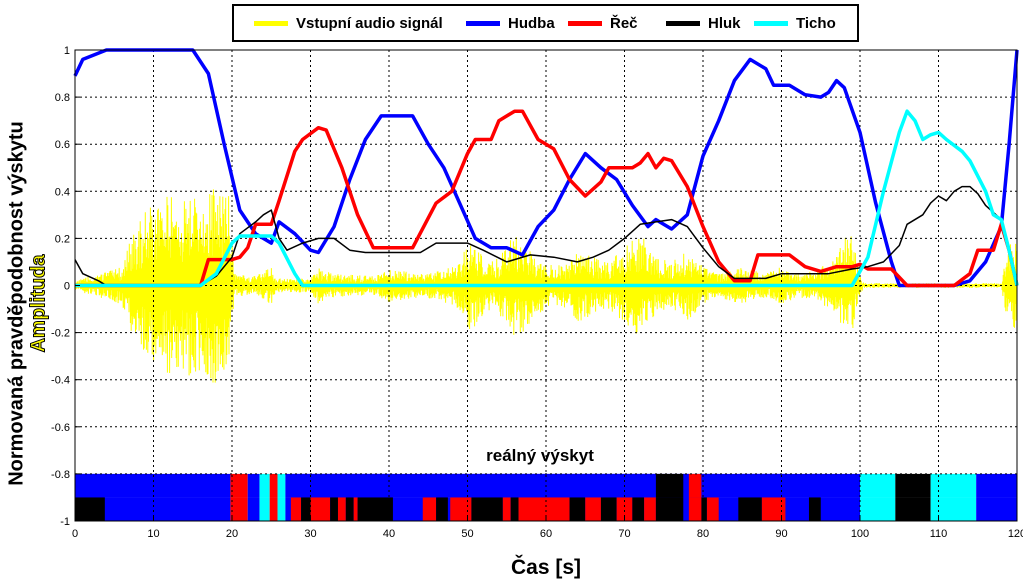 This screenshot has width=1023, height=586. I want to click on x-tick-label-1: 10, so click(153, 534).